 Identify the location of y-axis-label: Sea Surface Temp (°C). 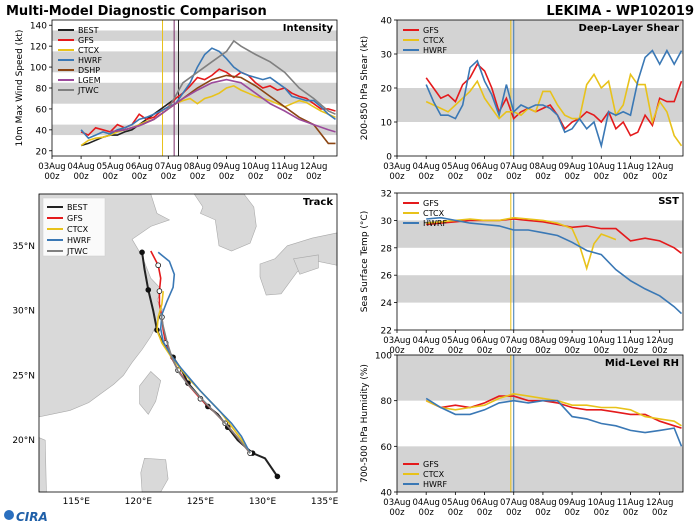
(365, 261).